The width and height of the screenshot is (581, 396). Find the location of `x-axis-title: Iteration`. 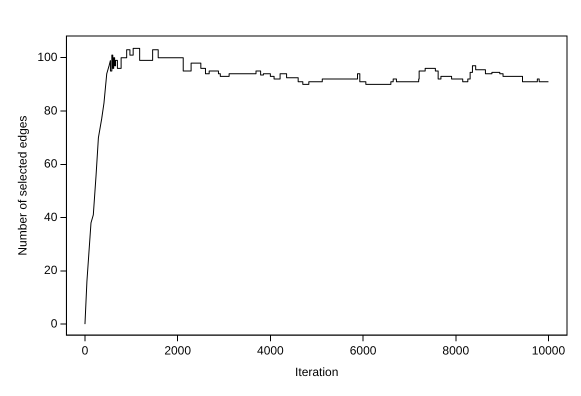

x-axis-title: Iteration is located at coordinates (316, 372).